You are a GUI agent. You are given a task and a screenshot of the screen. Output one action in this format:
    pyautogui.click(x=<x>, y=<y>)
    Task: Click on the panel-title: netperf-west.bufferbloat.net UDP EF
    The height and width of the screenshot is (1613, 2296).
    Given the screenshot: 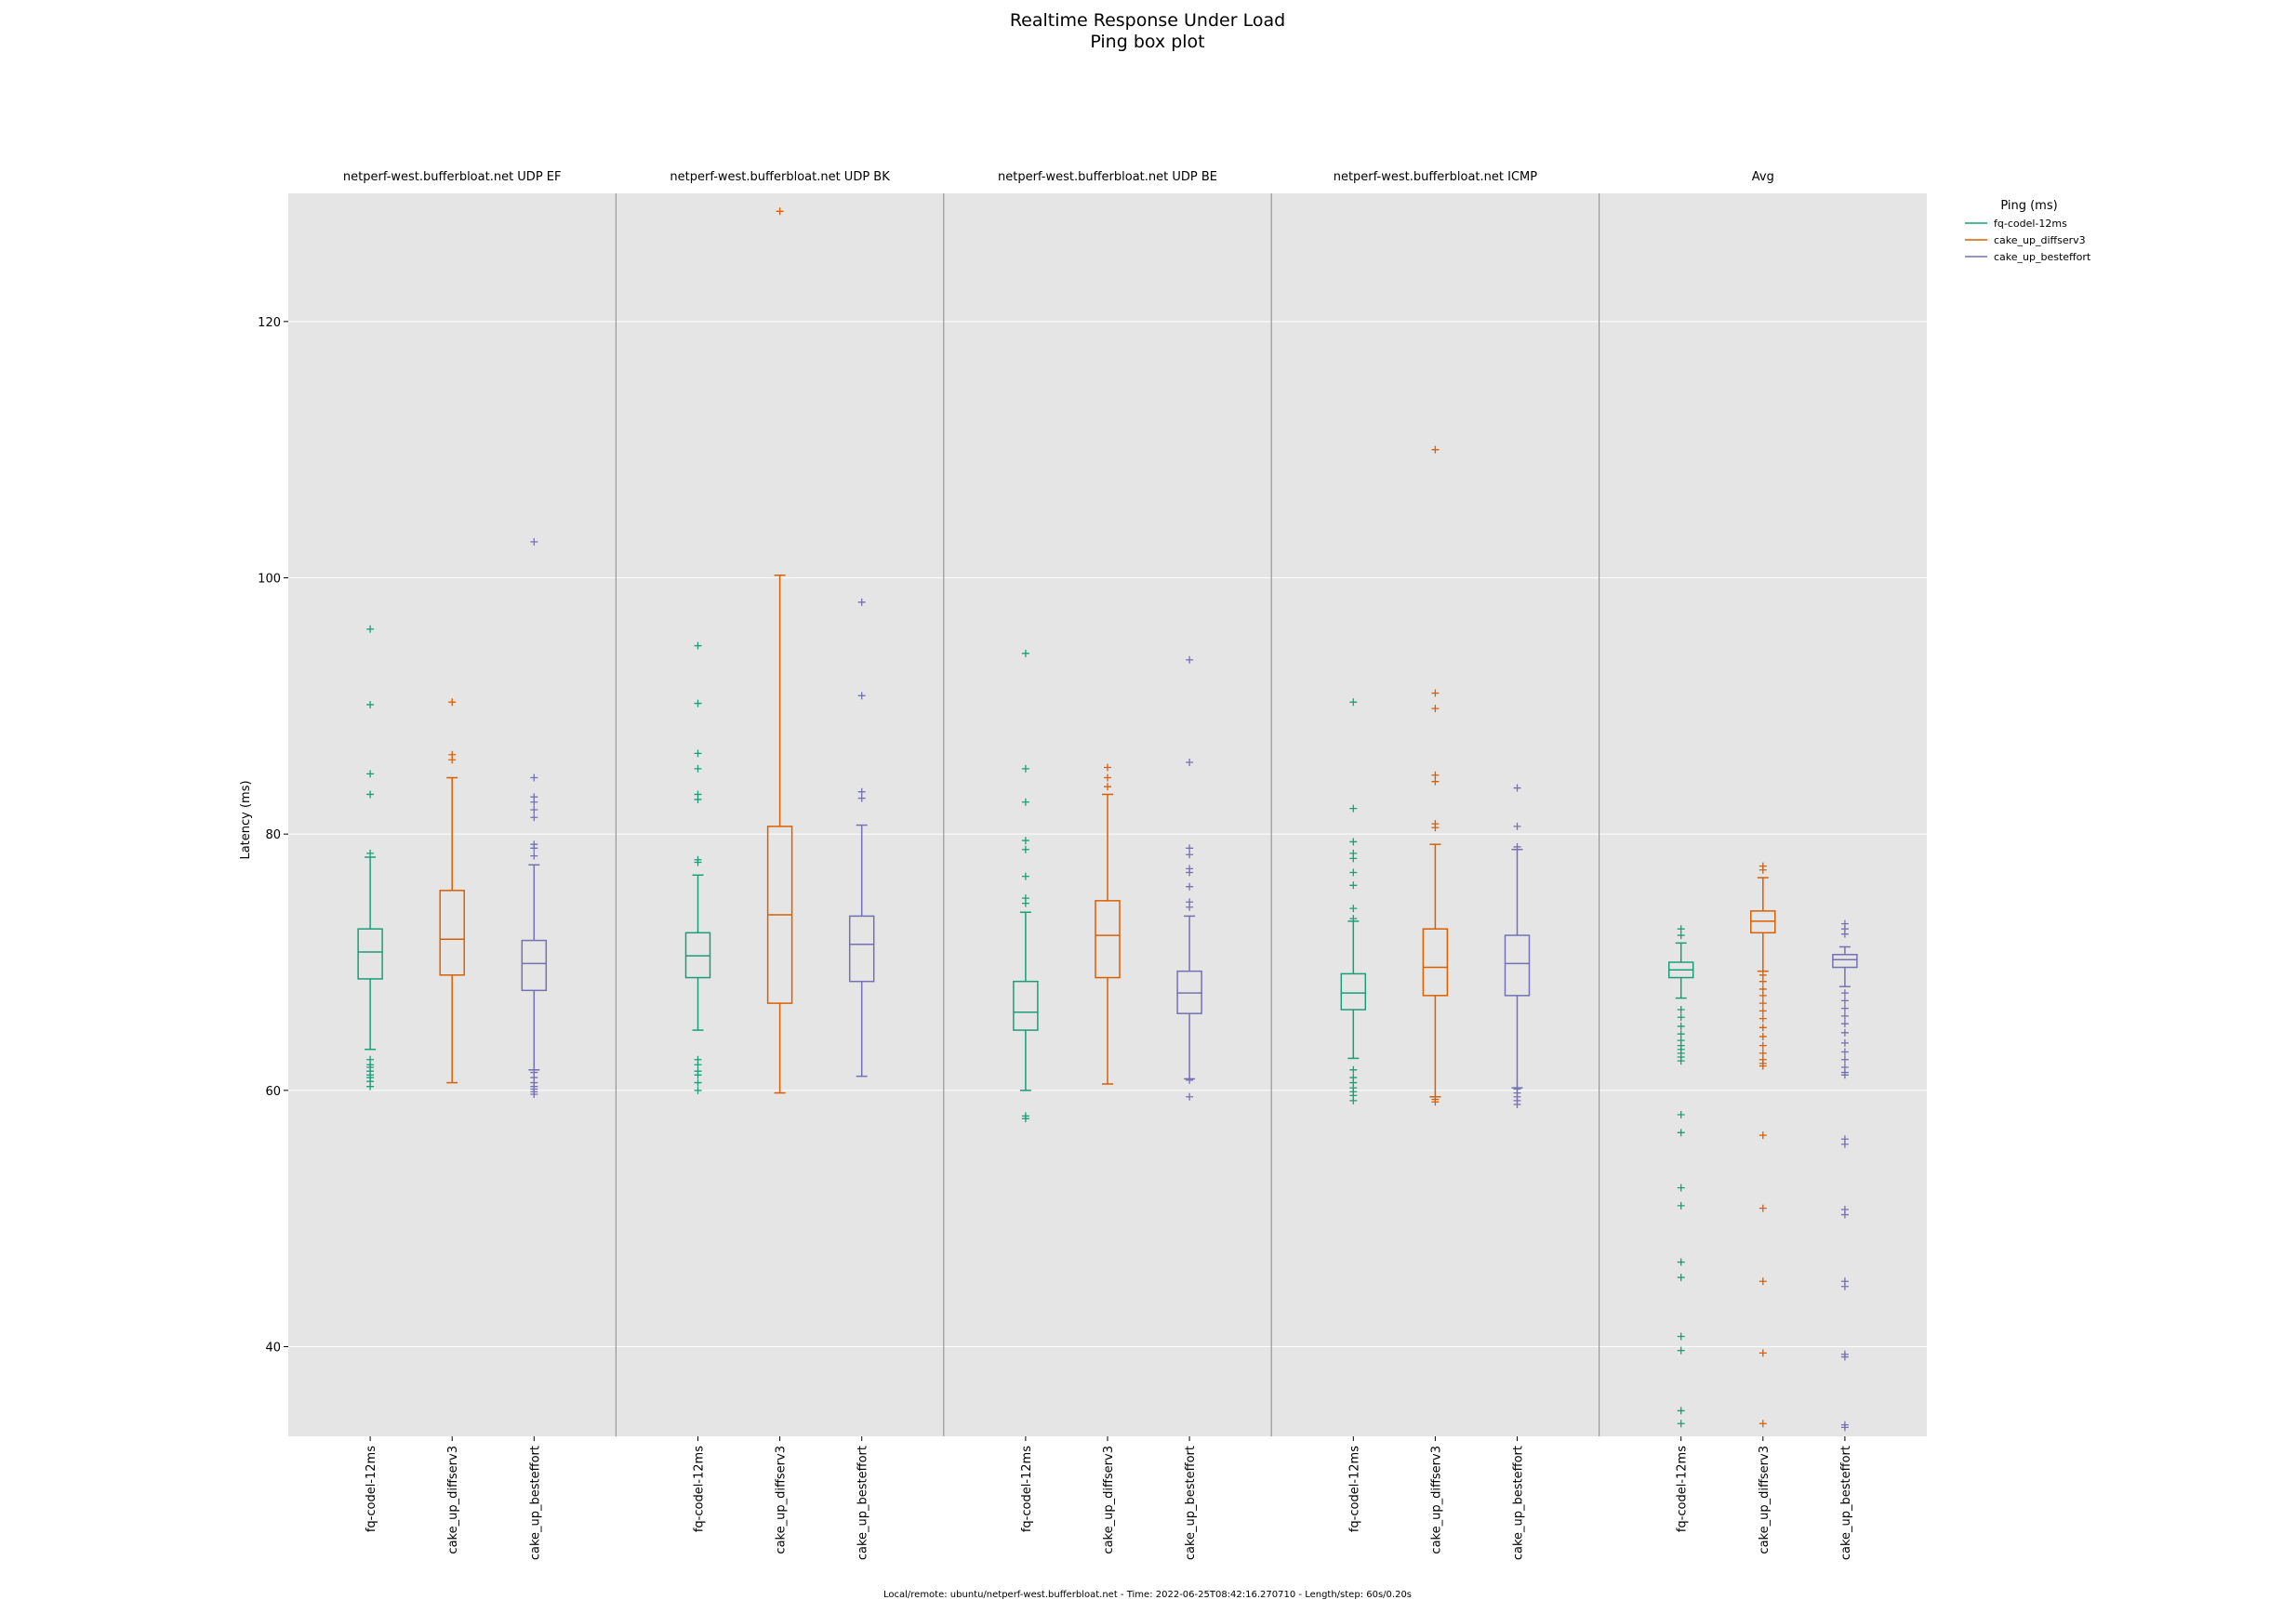 What is the action you would take?
    pyautogui.click(x=452, y=177)
    